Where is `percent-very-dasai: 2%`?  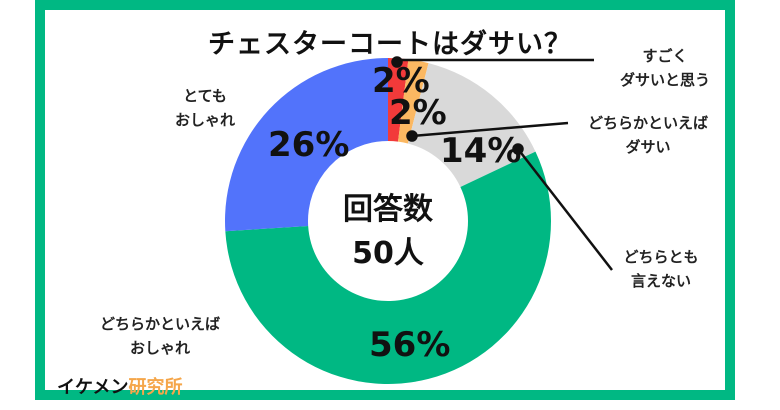 percent-very-dasai: 2% is located at coordinates (401, 81).